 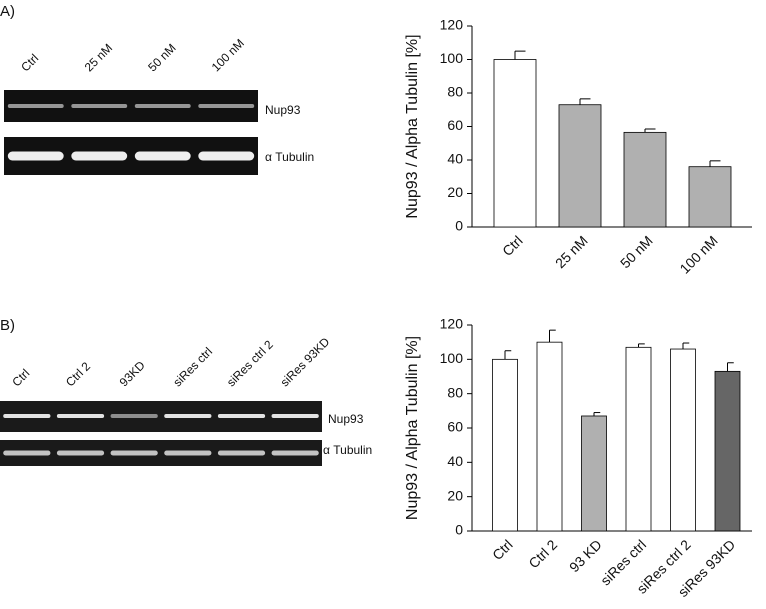 What do you see at coordinates (250, 363) in the screenshot?
I see `lane-label: siRes ctrl 2` at bounding box center [250, 363].